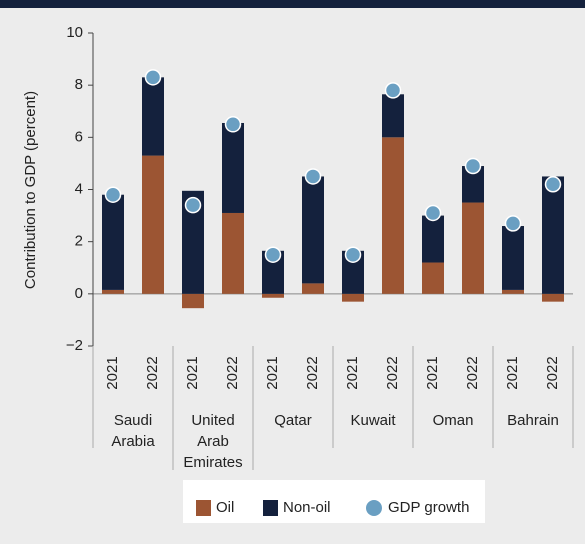  I want to click on group-label: United, so click(212, 420).